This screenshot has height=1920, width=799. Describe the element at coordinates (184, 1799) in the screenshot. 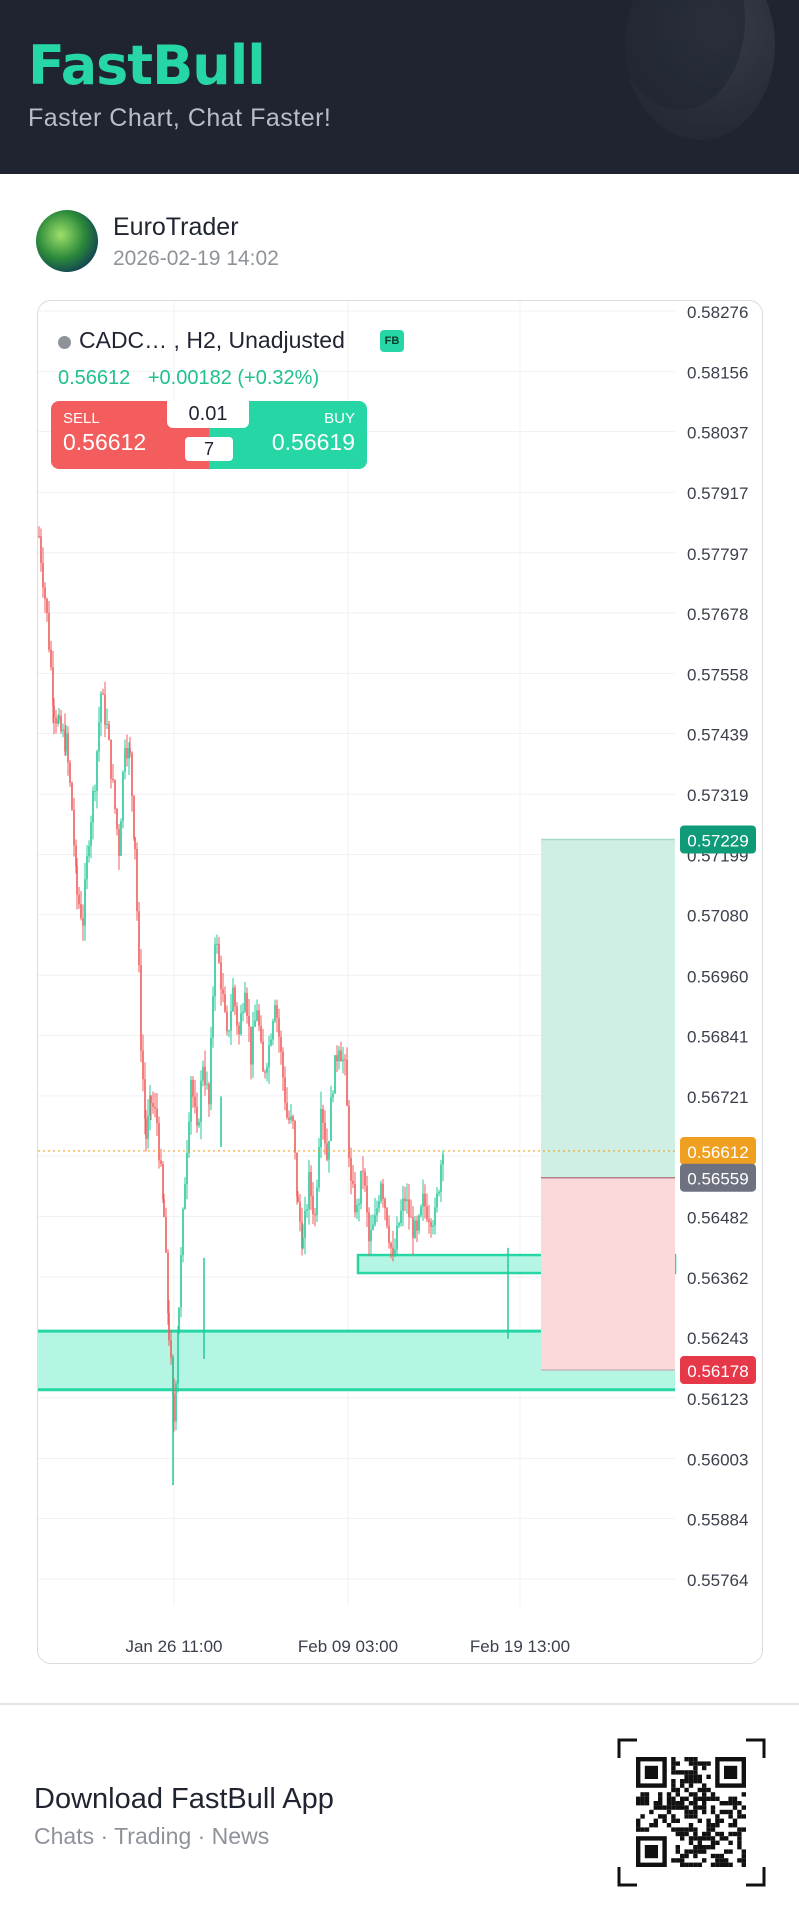

I see `download-title: Download FastBull App` at that location.